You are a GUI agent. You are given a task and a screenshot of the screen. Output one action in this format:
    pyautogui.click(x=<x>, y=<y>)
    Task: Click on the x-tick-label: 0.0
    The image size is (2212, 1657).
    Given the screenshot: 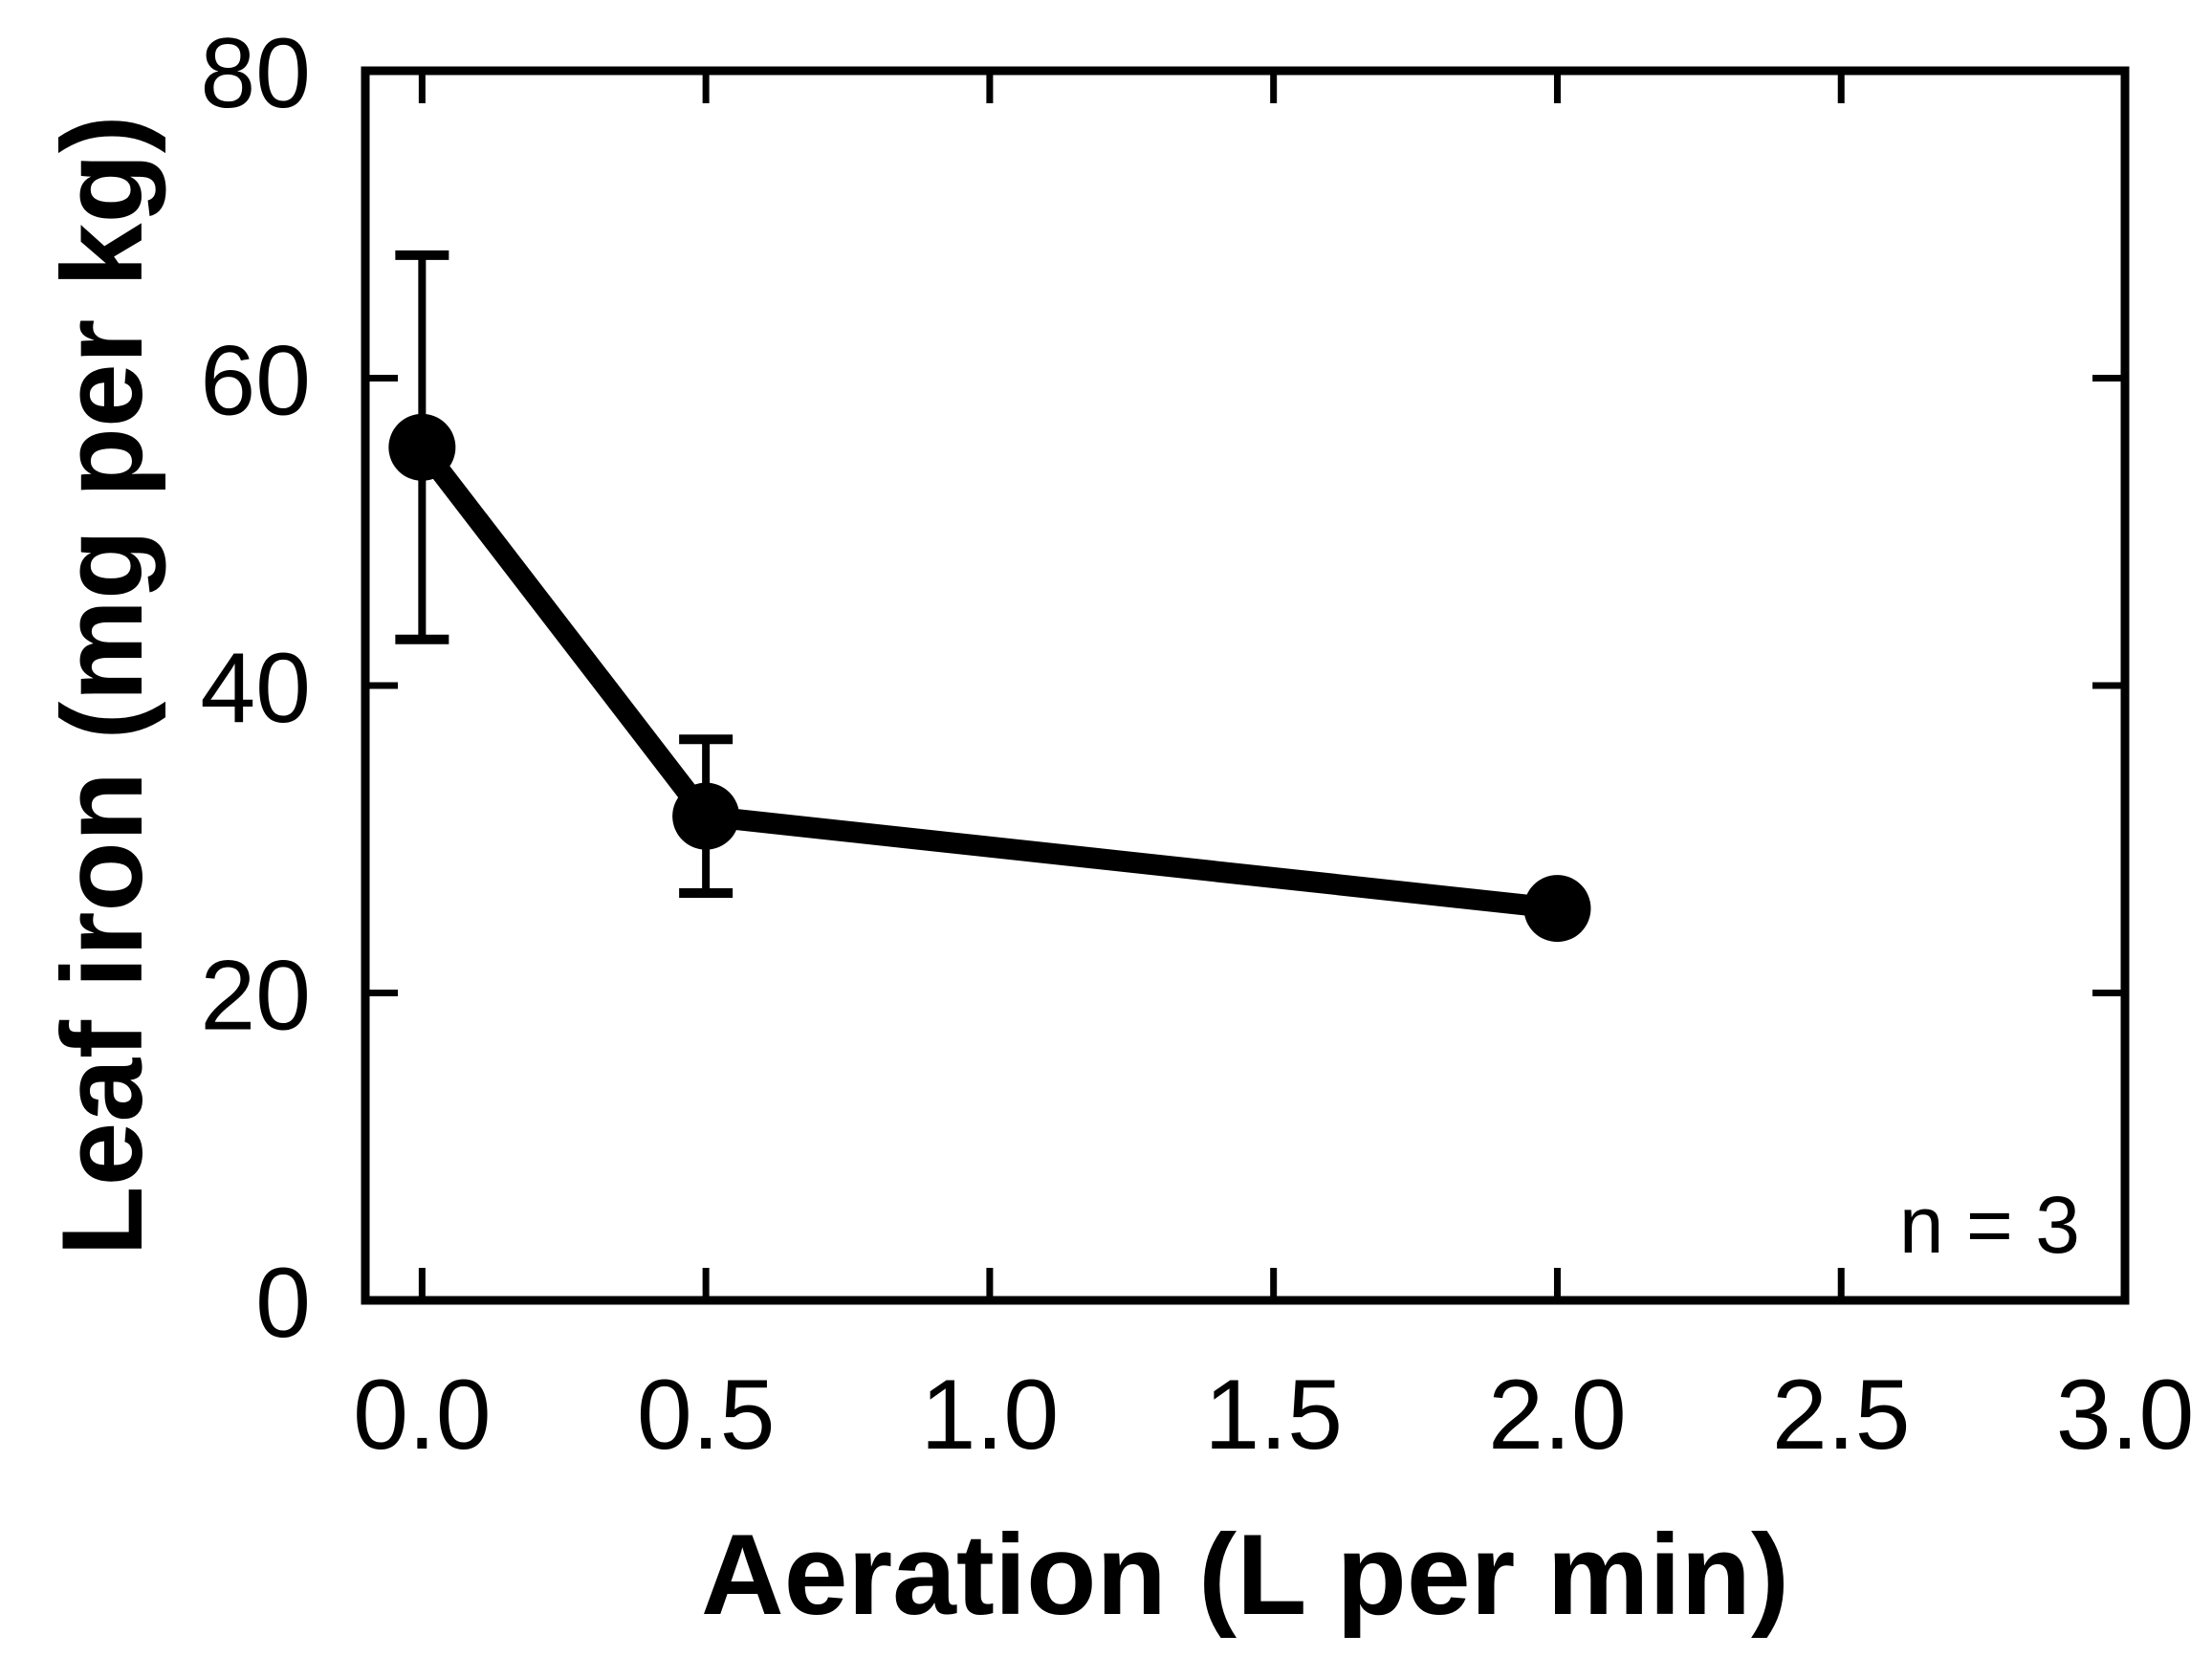 What is the action you would take?
    pyautogui.click(x=422, y=1415)
    